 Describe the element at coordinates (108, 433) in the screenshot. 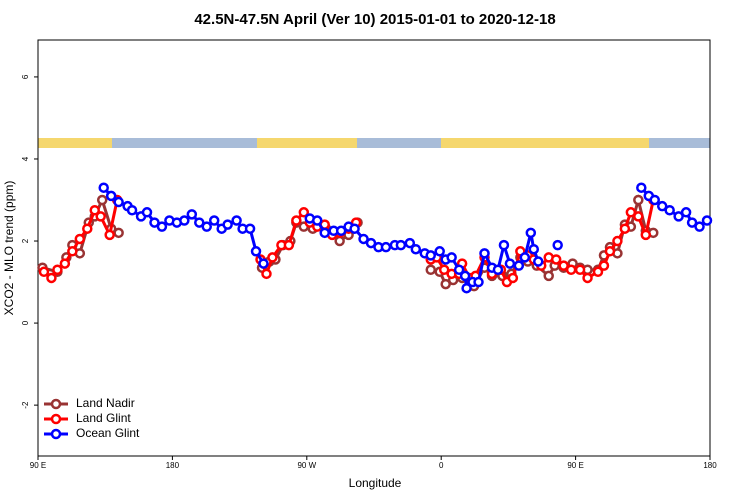

I see `legend-label: Ocean Glint` at that location.